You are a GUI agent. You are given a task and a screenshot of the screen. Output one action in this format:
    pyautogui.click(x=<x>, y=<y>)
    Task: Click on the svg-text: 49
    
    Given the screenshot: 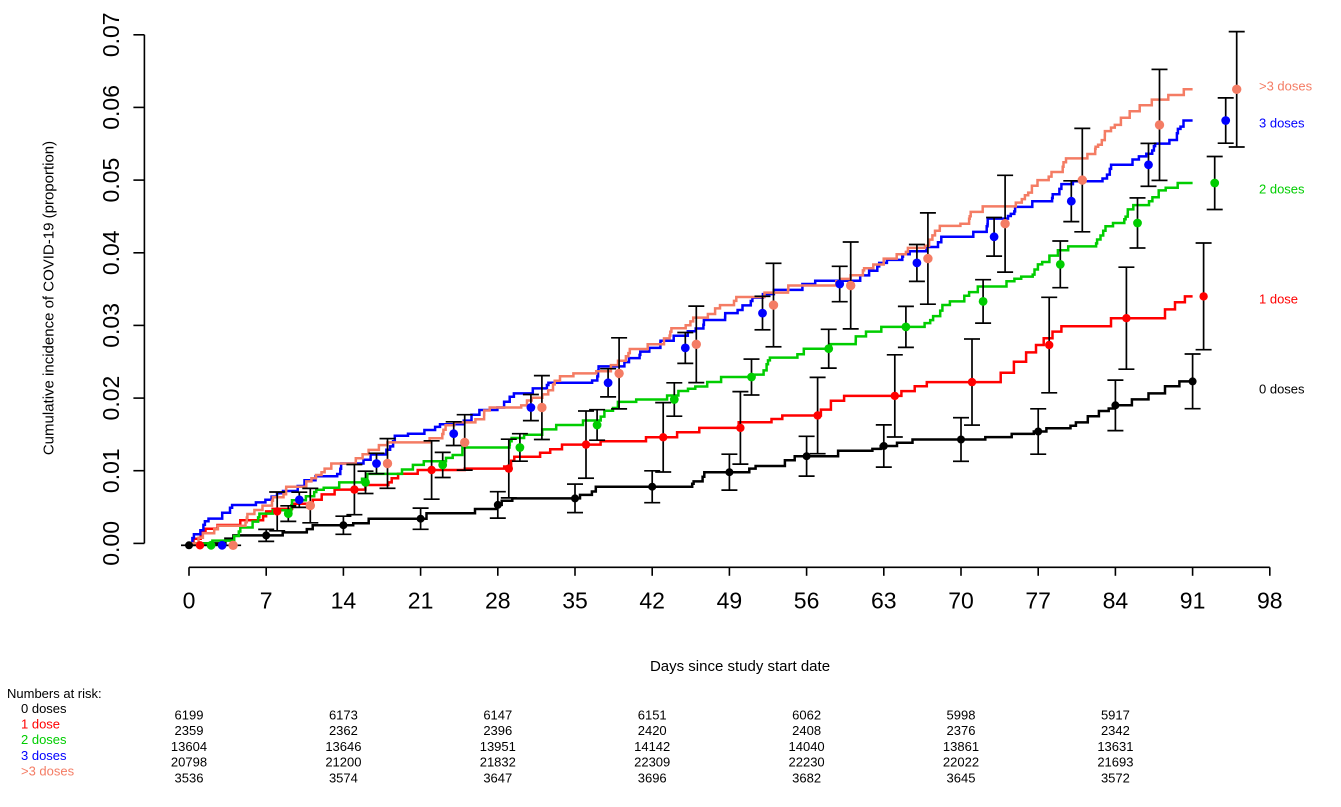 What is the action you would take?
    pyautogui.click(x=730, y=601)
    